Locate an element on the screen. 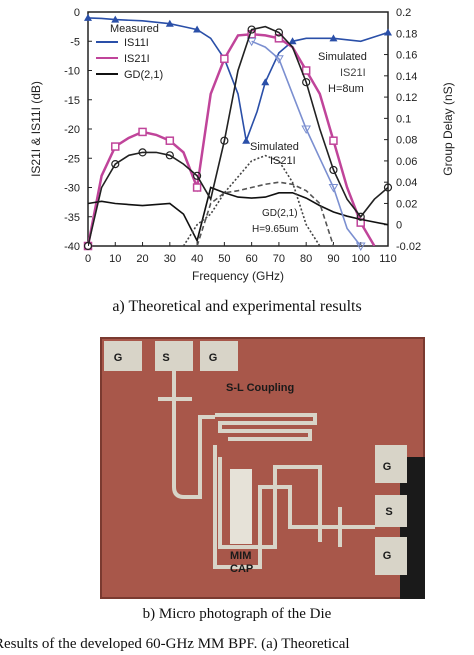 The height and width of the screenshot is (655, 474). y-right-tick-label: 0.14 is located at coordinates (406, 77).